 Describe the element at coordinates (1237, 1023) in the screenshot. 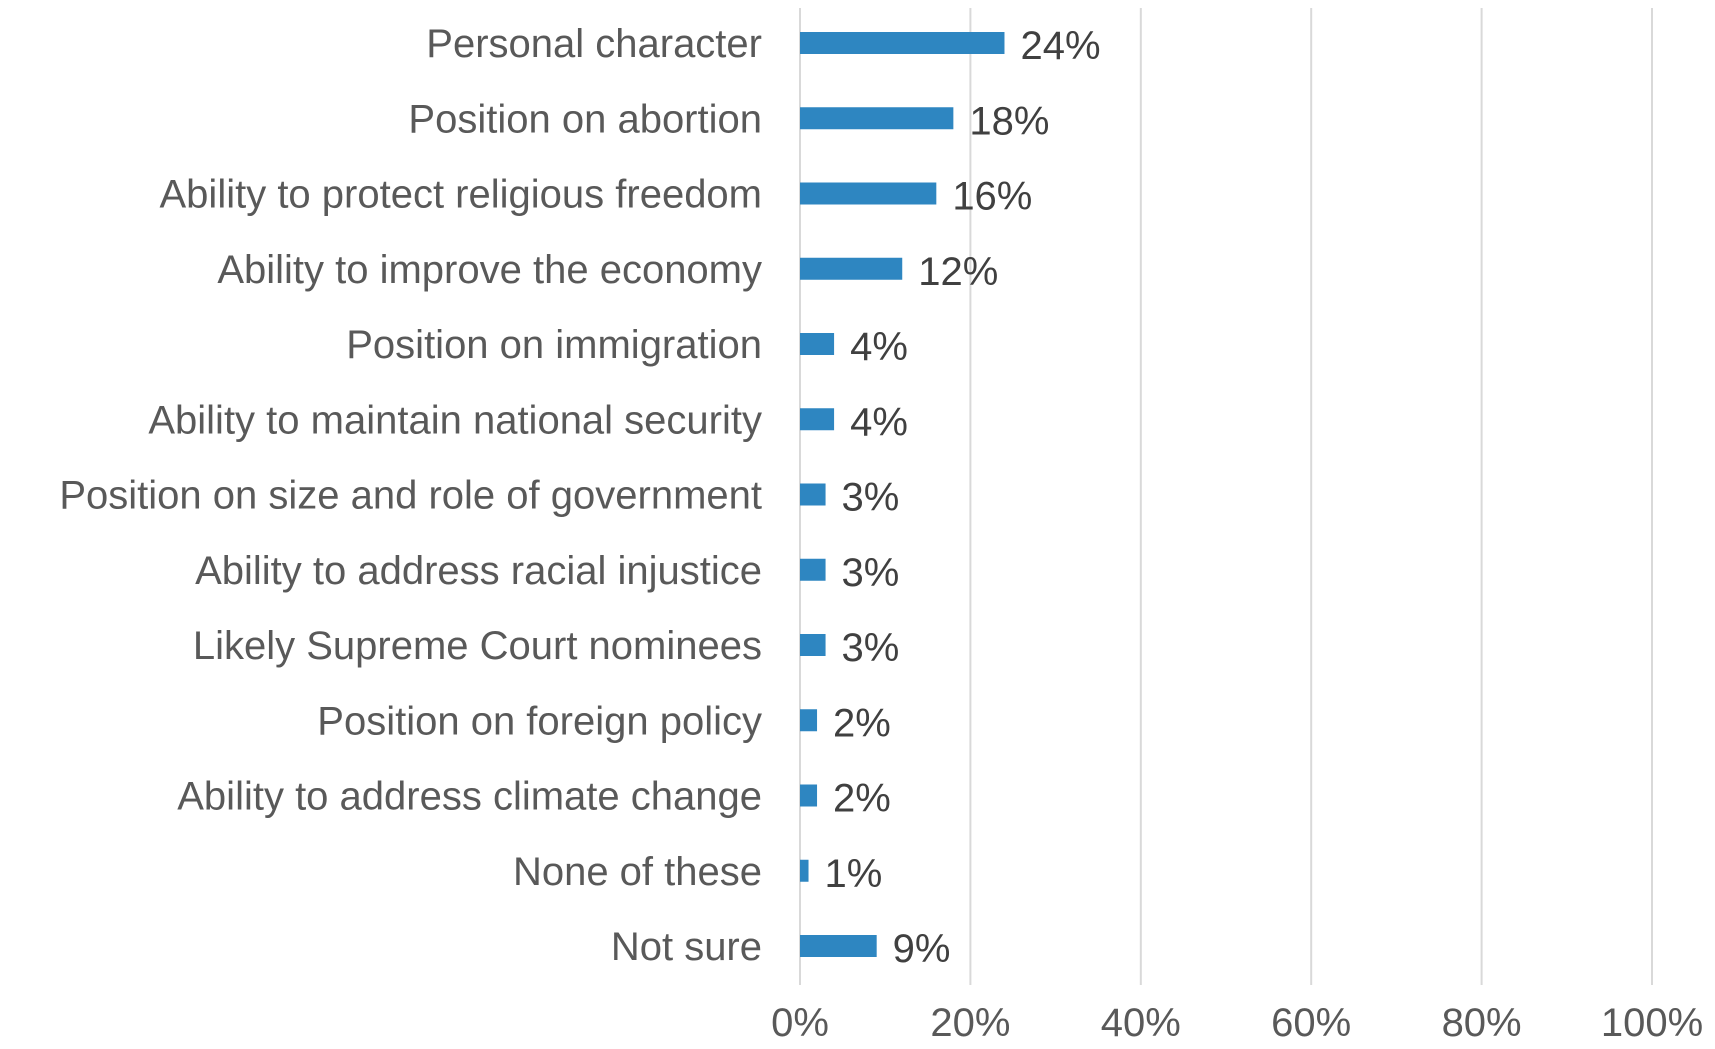

I see `x-axis-tick-labels: 0% 20% 40% 60% 80% 100%` at that location.